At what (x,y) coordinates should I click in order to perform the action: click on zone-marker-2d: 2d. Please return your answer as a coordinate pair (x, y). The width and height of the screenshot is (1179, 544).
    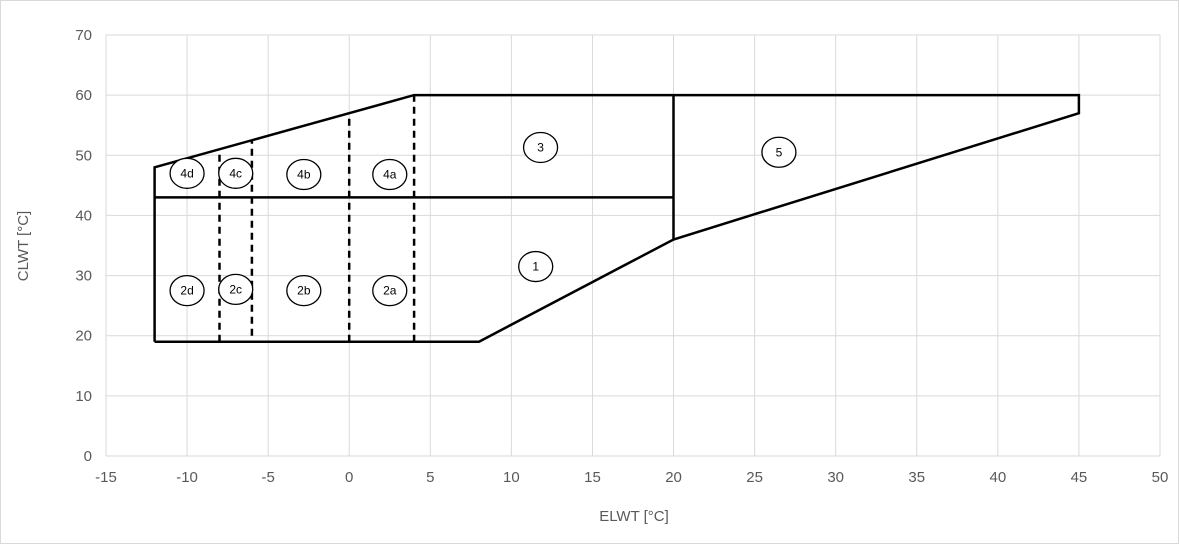
    Looking at the image, I should click on (187, 290).